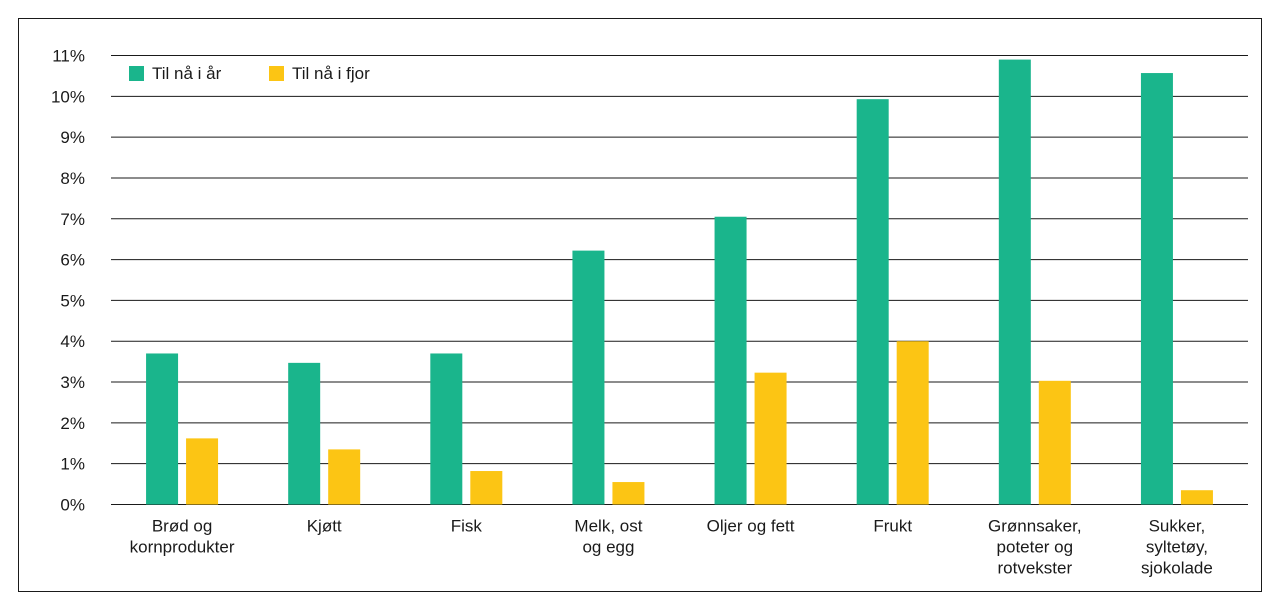 The height and width of the screenshot is (610, 1280). What do you see at coordinates (72, 382) in the screenshot?
I see `y-tick-label: 3%` at bounding box center [72, 382].